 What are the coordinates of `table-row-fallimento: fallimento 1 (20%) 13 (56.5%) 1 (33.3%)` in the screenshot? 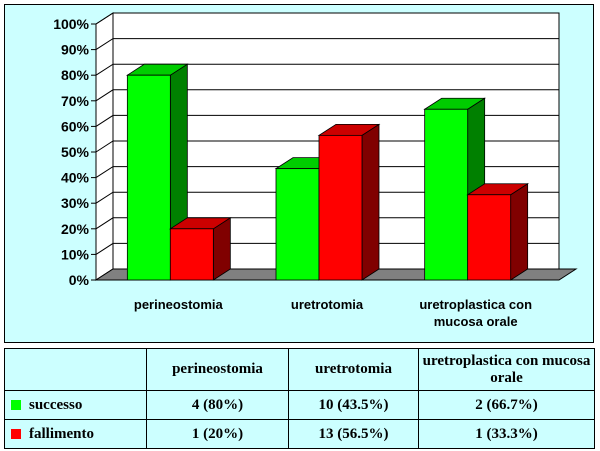 It's located at (299, 434).